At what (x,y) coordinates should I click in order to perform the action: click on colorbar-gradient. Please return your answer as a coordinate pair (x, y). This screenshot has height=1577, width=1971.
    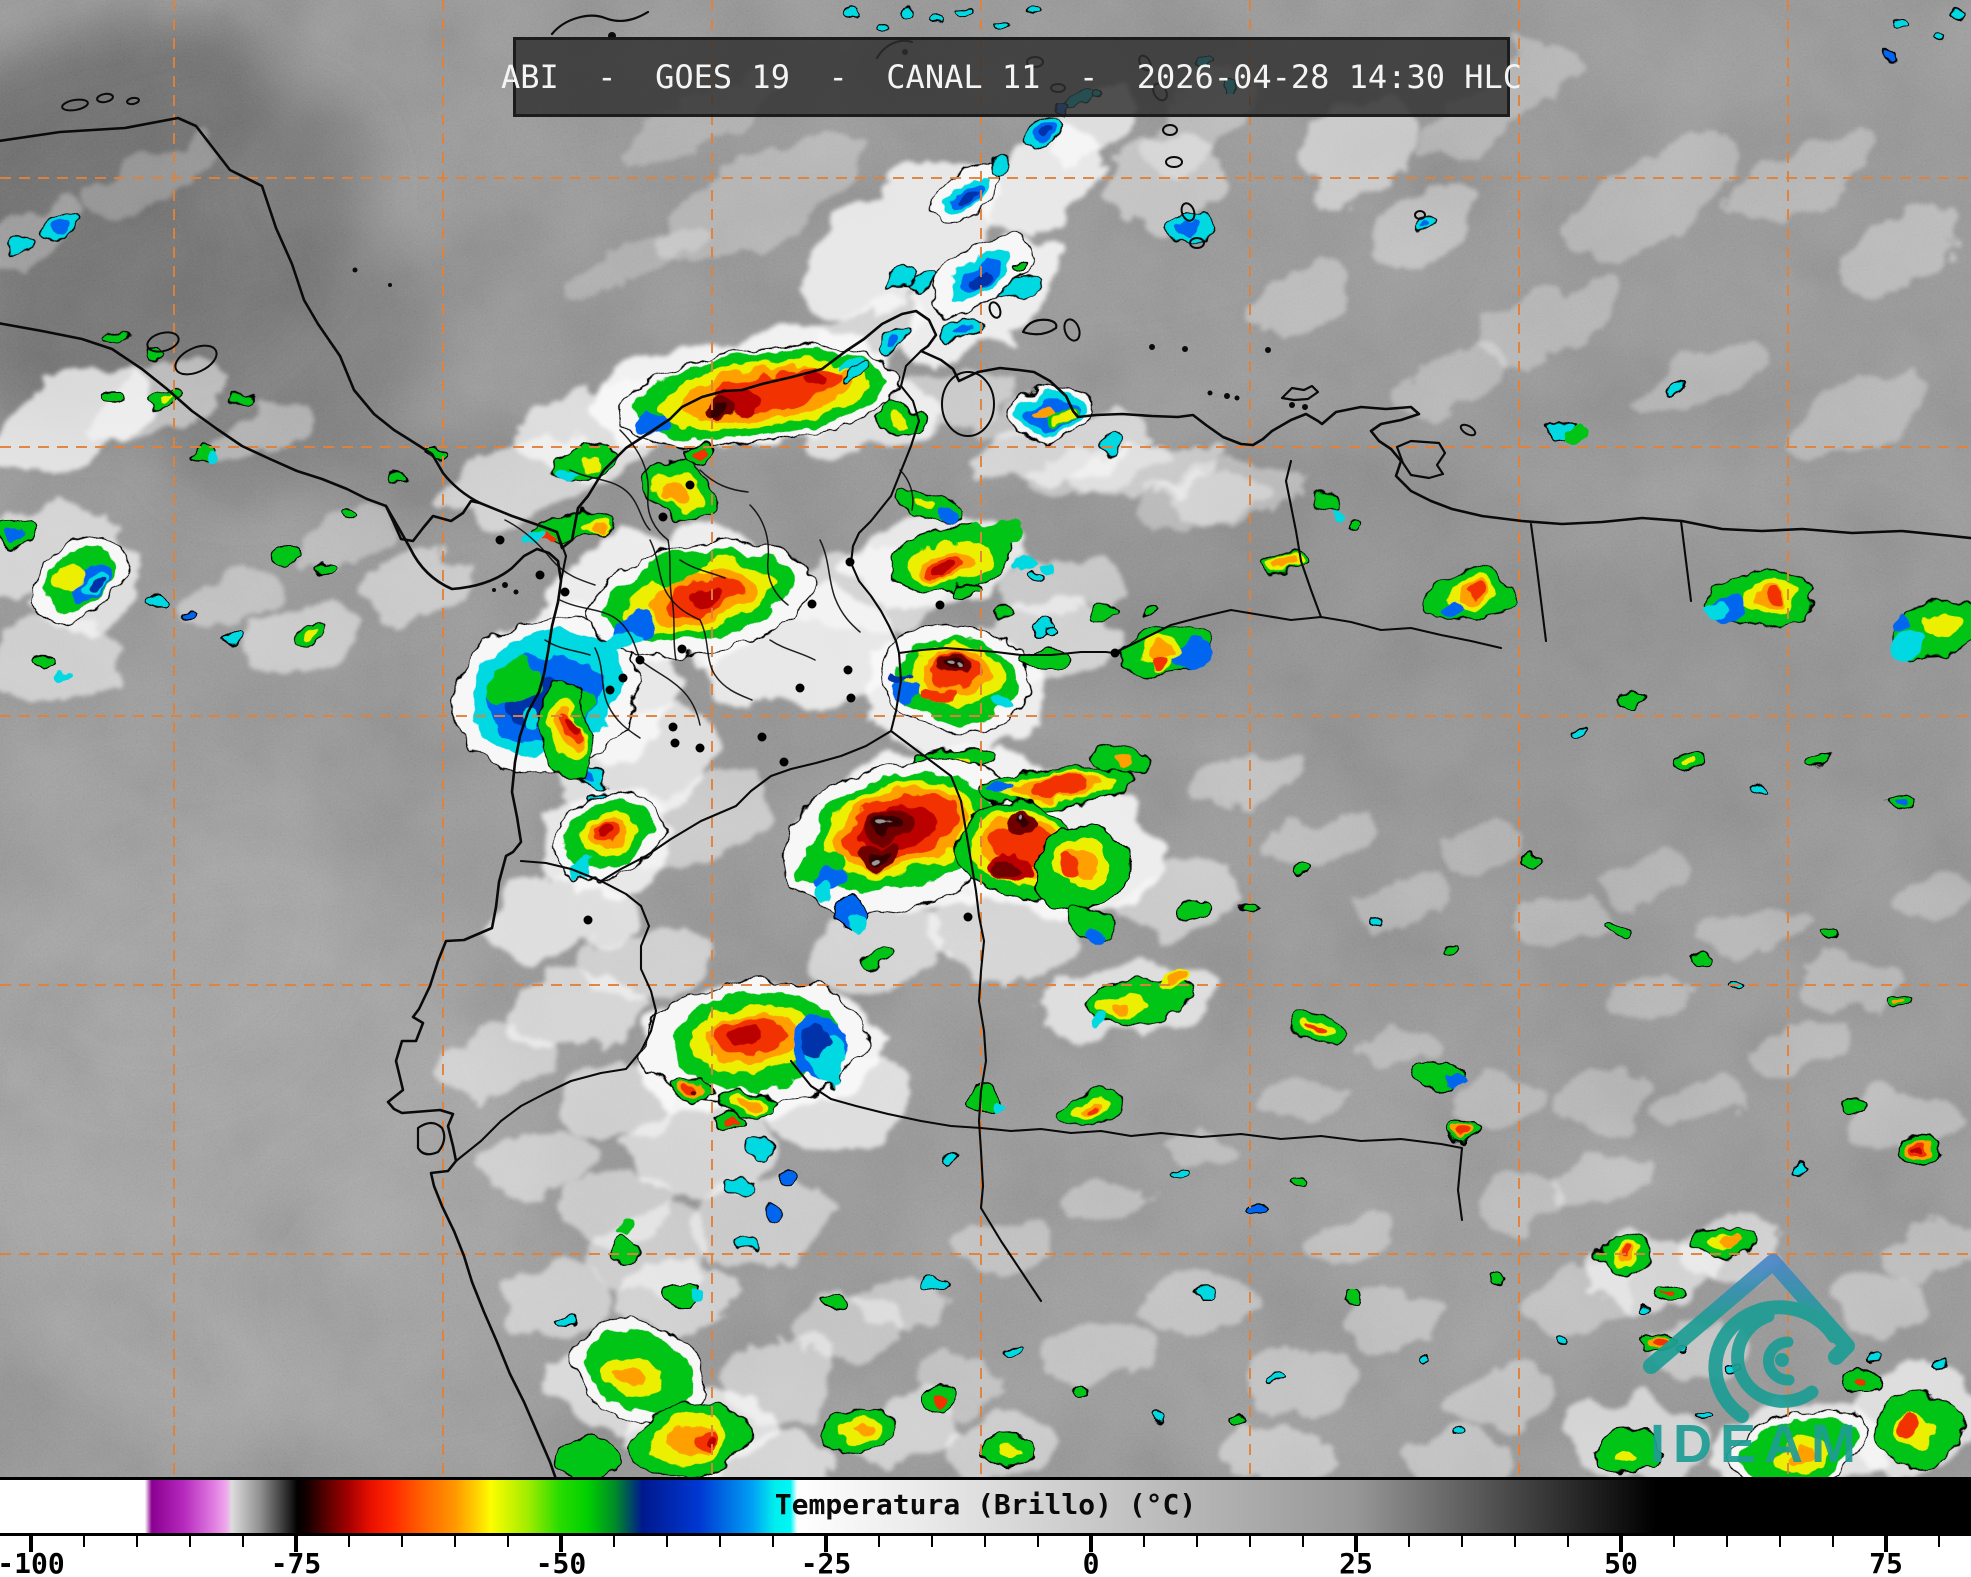
    Looking at the image, I should click on (985, 1506).